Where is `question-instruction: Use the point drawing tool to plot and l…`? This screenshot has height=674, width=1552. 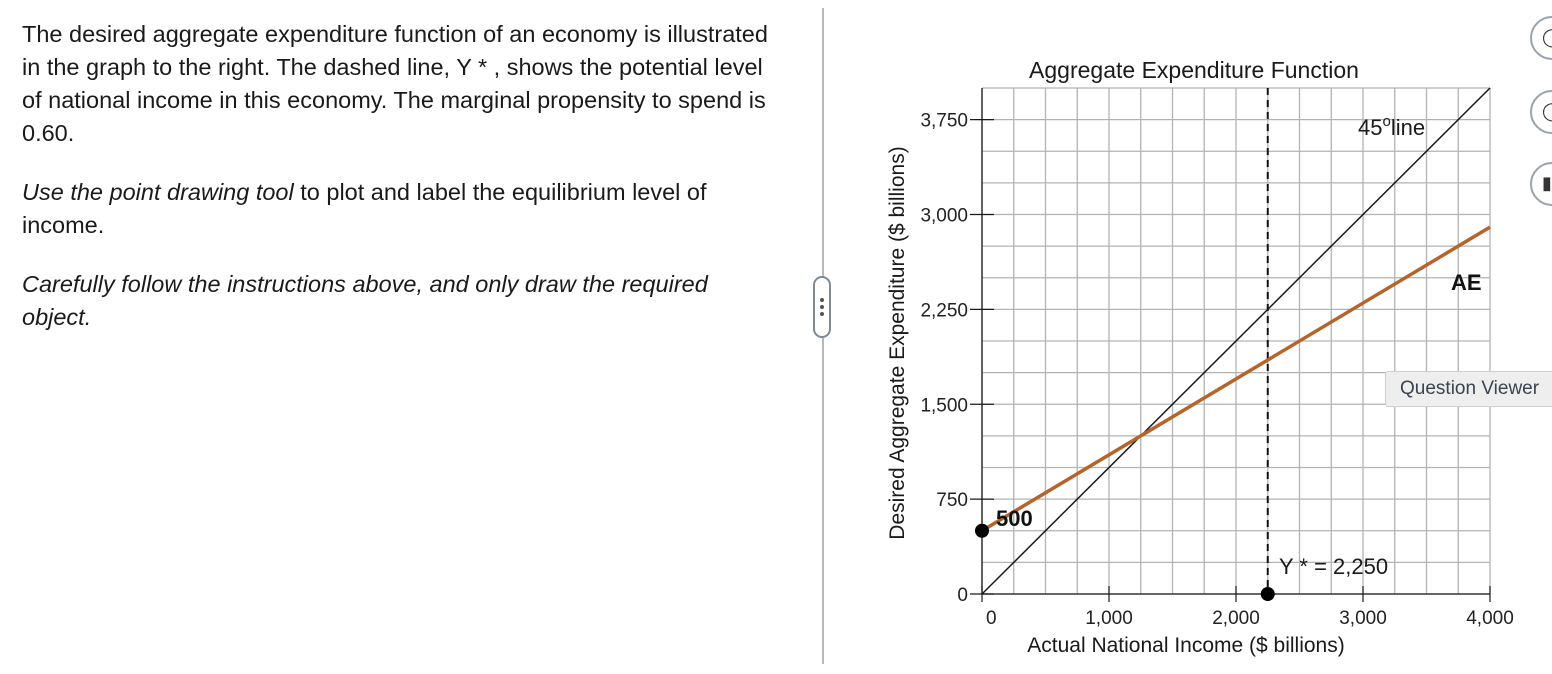
question-instruction: Use the point drawing tool to plot and l… is located at coordinates (402, 209).